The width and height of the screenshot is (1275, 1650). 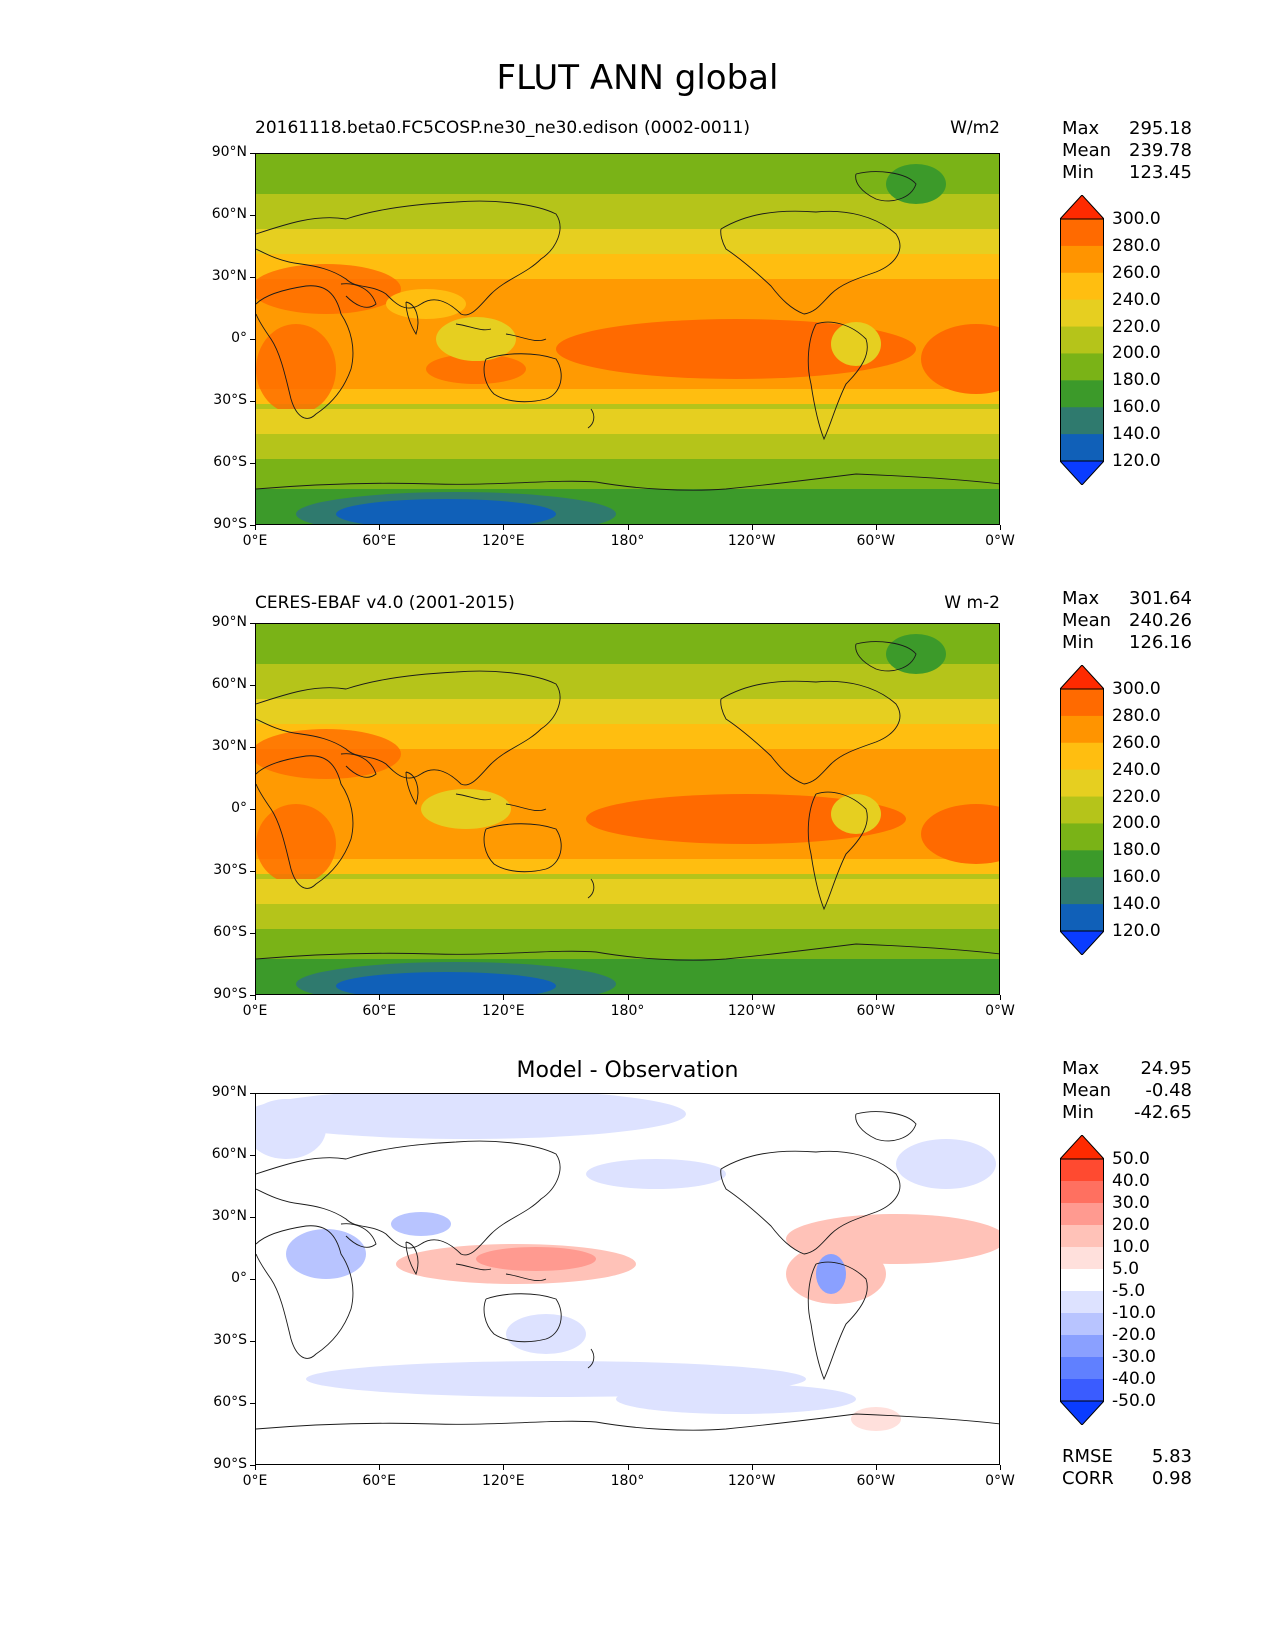 I want to click on colorbar-model, so click(x=1082, y=341).